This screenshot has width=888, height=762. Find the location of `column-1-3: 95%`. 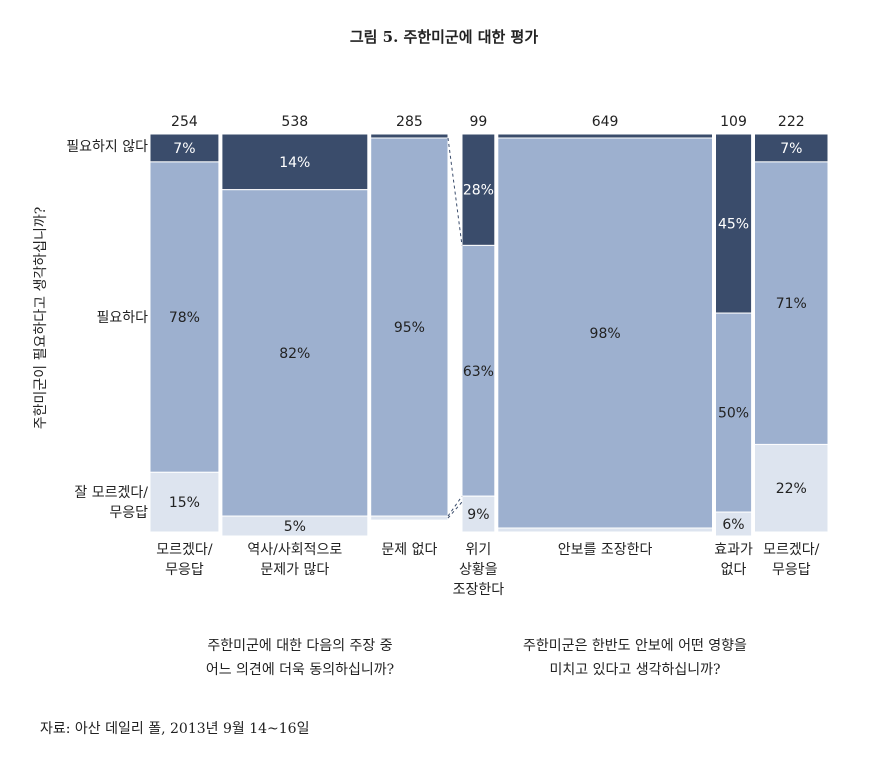

column-1-3: 95% is located at coordinates (409, 327).